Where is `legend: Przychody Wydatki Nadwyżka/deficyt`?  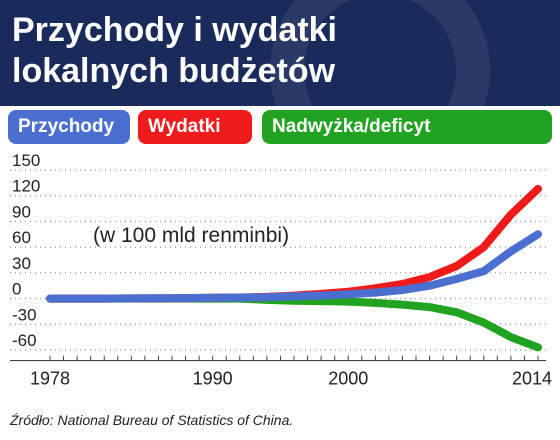 legend: Przychody Wydatki Nadwyżka/deficyt is located at coordinates (280, 128).